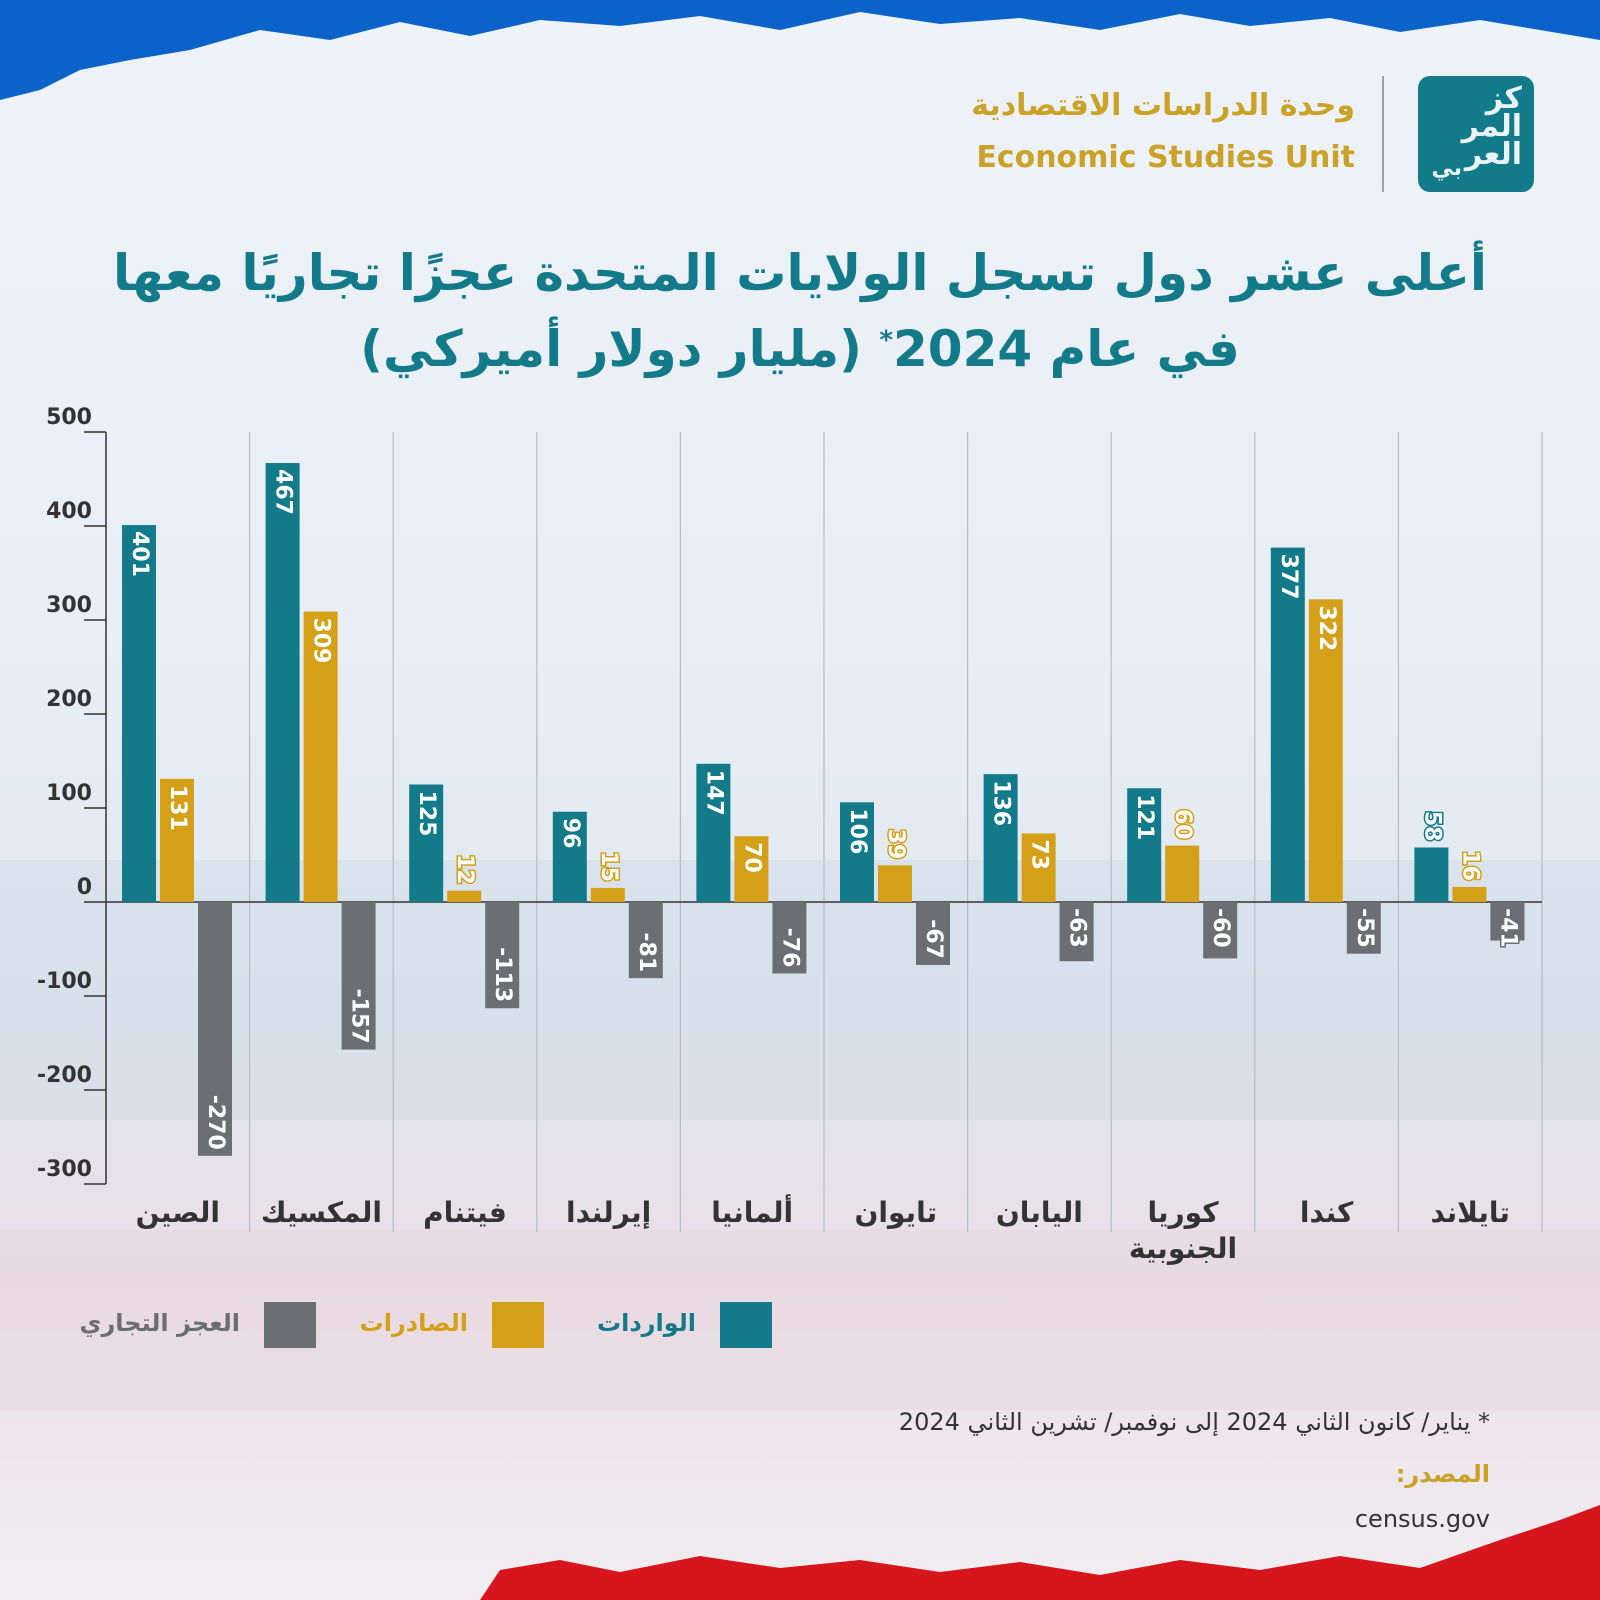 The width and height of the screenshot is (1600, 1600). Describe the element at coordinates (646, 1323) in the screenshot. I see `legend-label-imports: الواردات` at that location.